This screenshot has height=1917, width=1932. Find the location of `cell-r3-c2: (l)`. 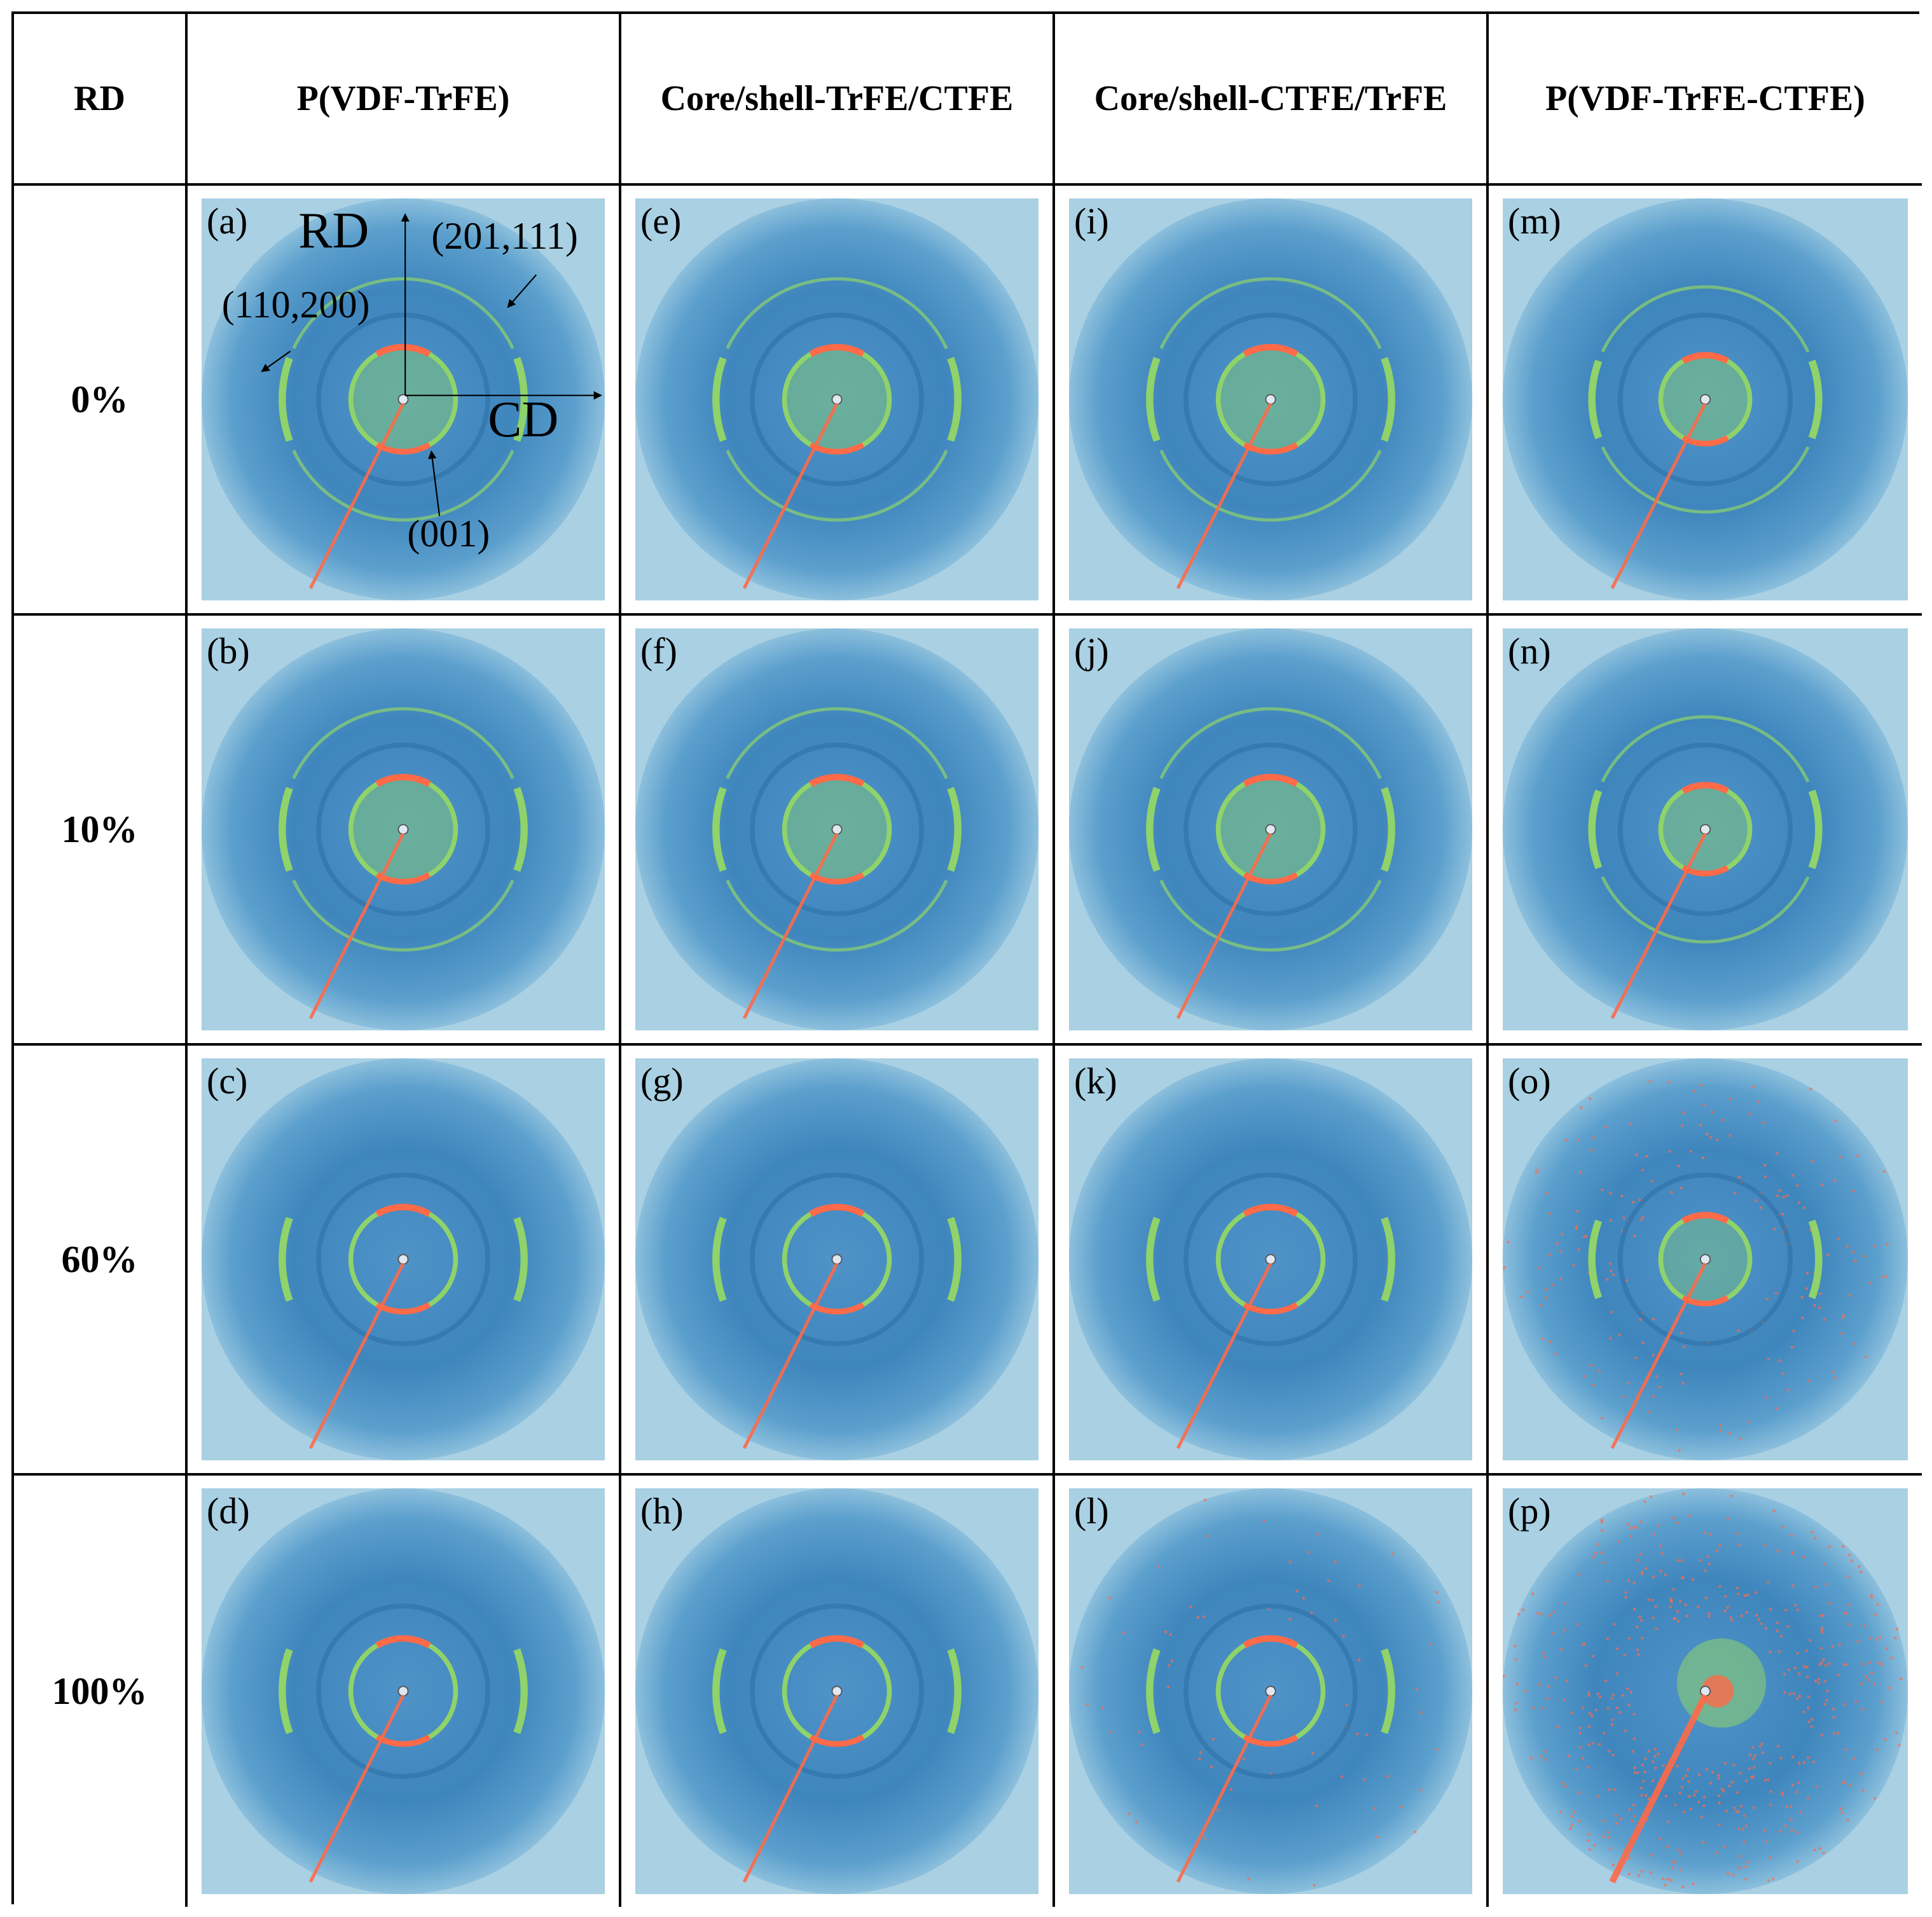

cell-r3-c2: (l) is located at coordinates (1272, 1691).